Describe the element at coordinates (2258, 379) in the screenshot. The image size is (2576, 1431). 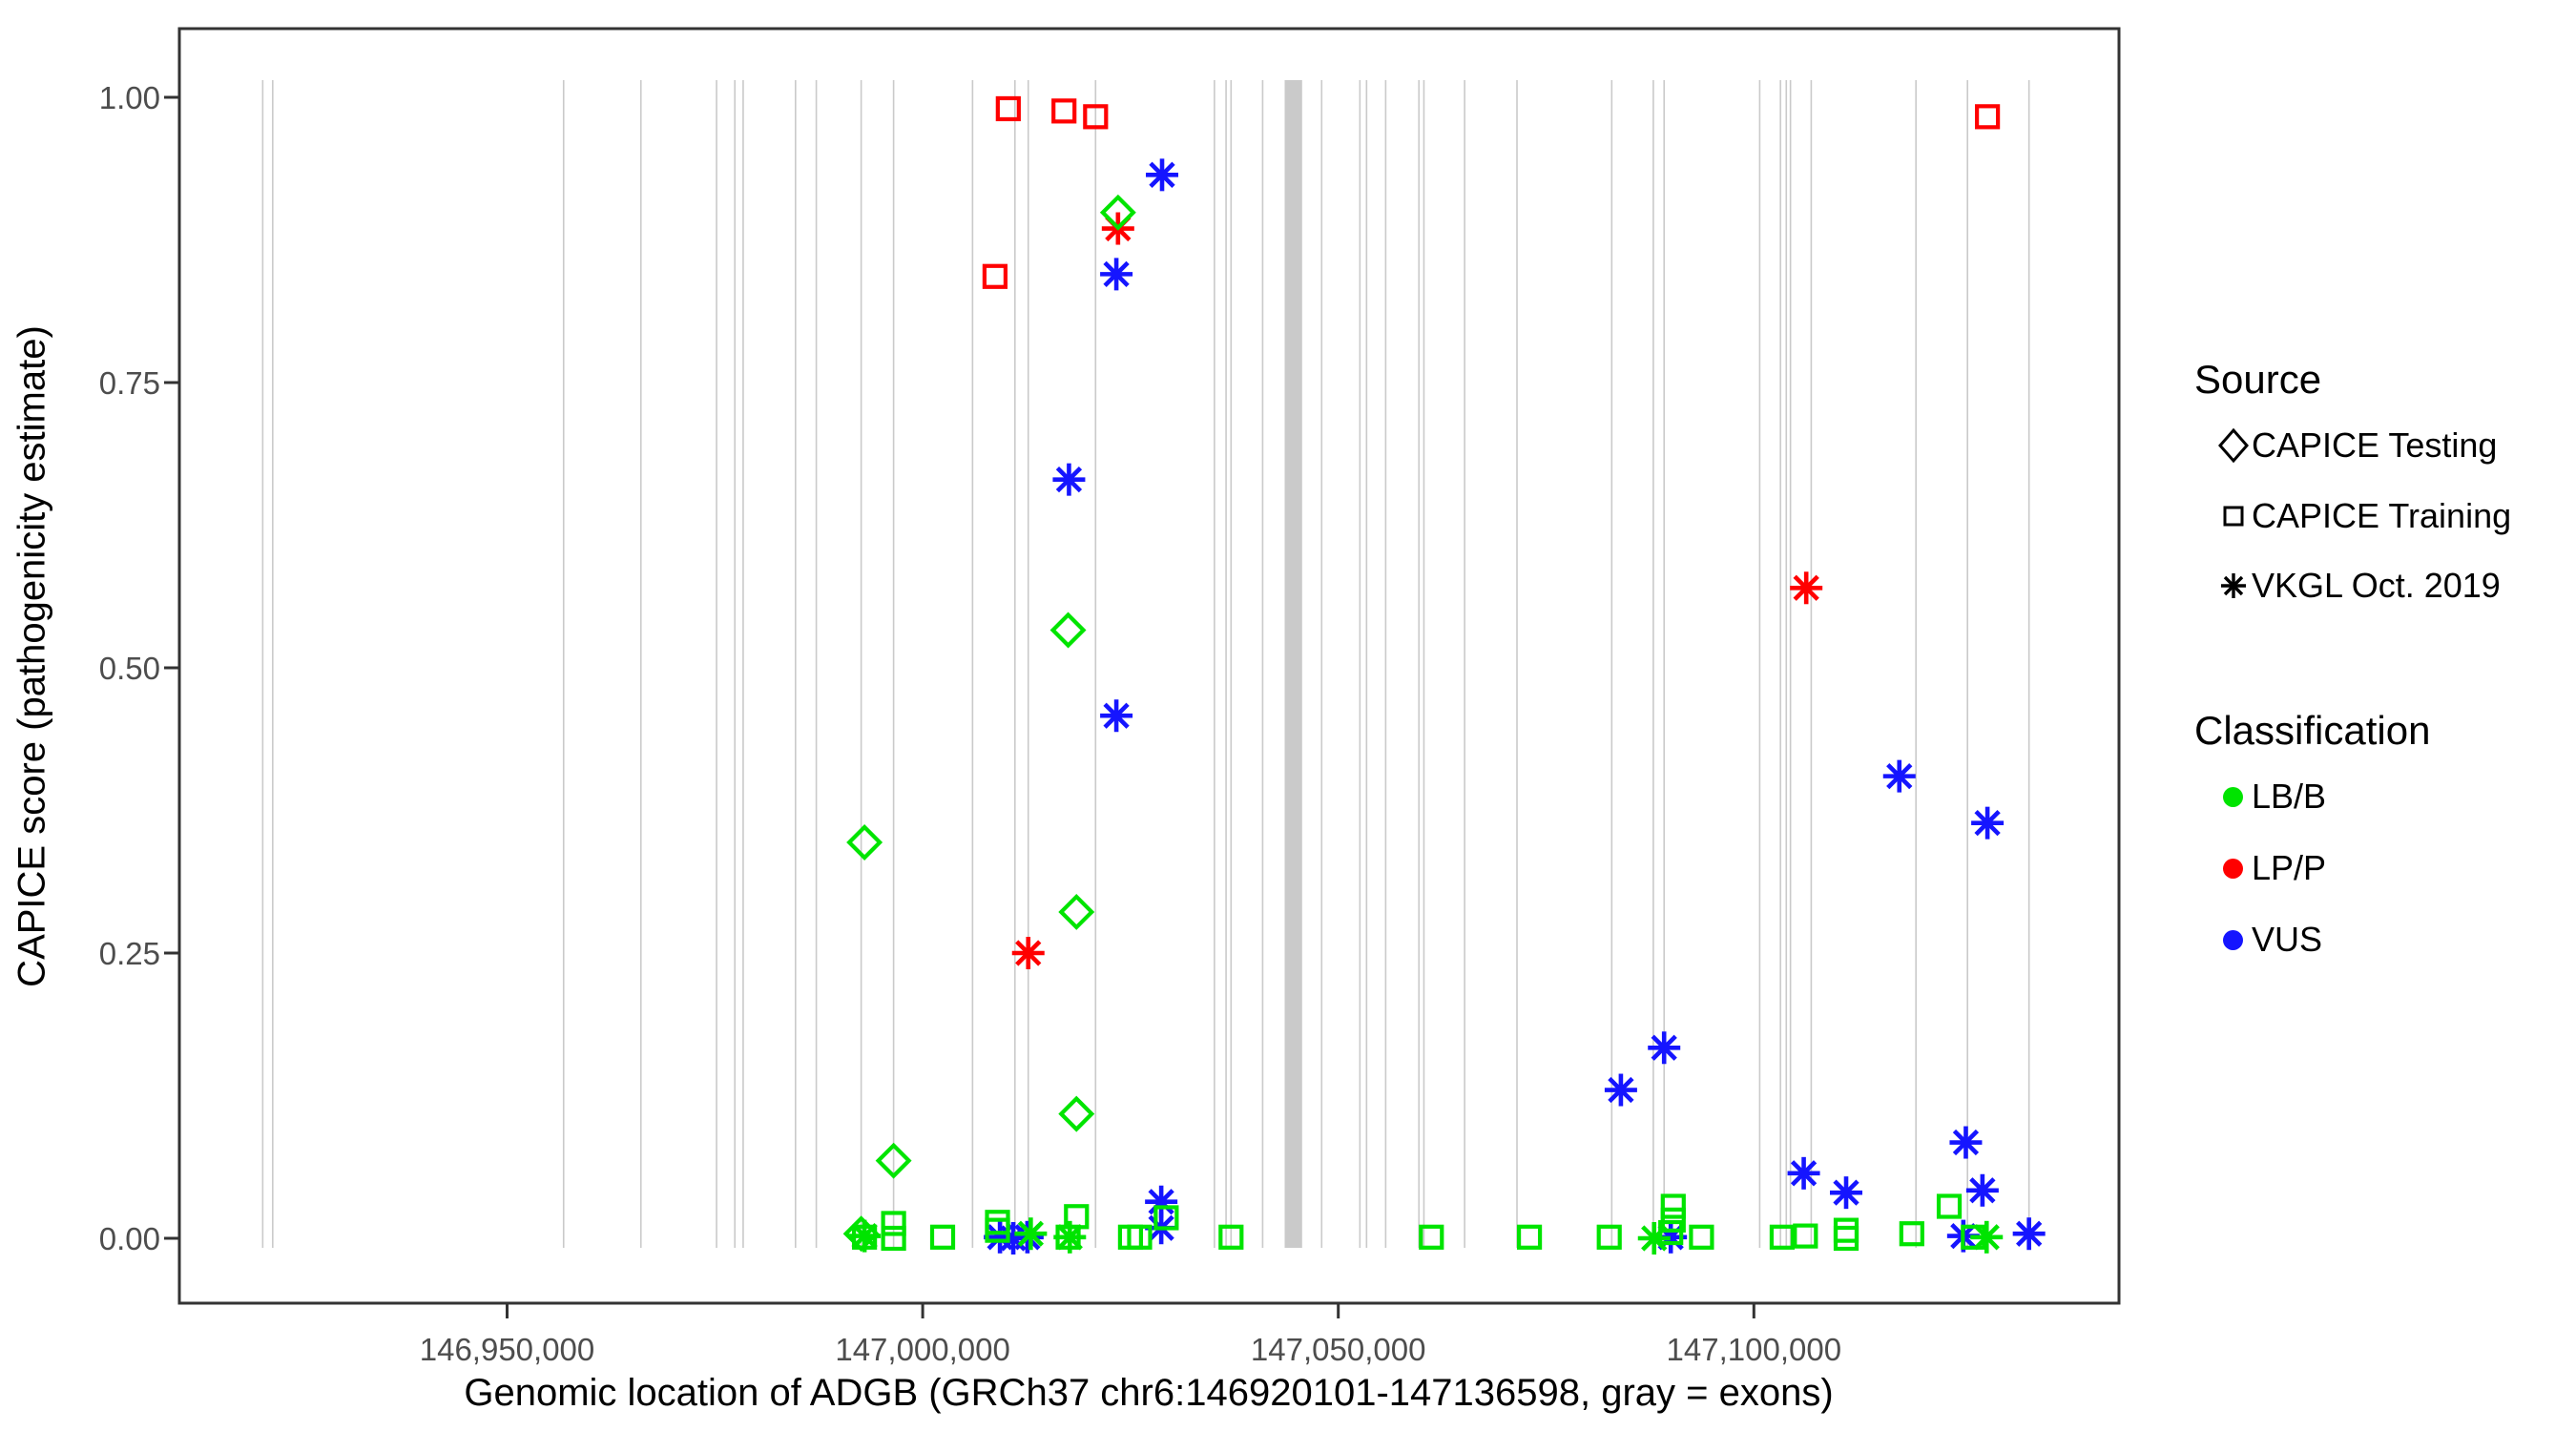
I see `legend-source-title: Source` at that location.